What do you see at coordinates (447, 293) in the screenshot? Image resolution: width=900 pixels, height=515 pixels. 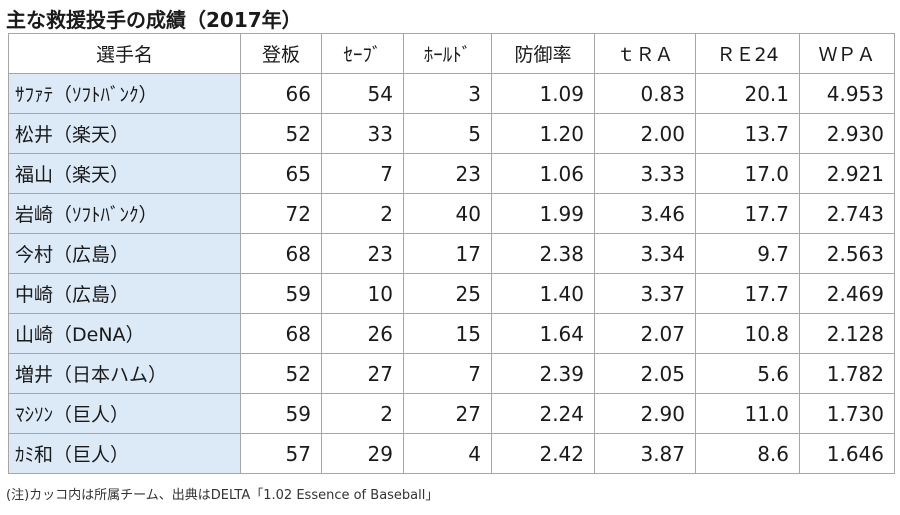 I see `holds-cell: 25` at bounding box center [447, 293].